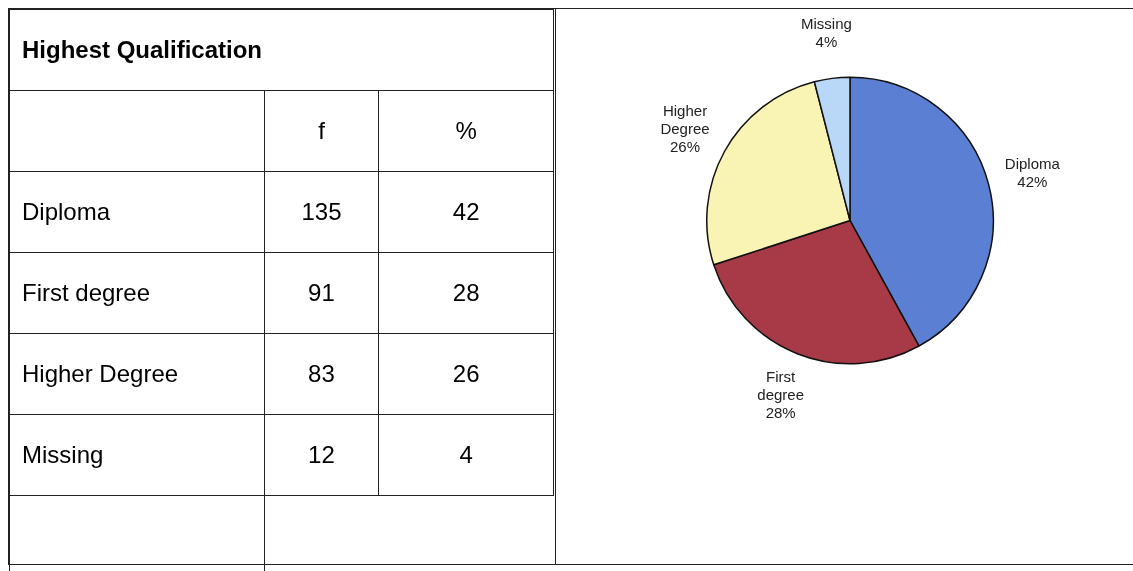 The height and width of the screenshot is (571, 1133). What do you see at coordinates (137, 212) in the screenshot?
I see `category-label: Diploma` at bounding box center [137, 212].